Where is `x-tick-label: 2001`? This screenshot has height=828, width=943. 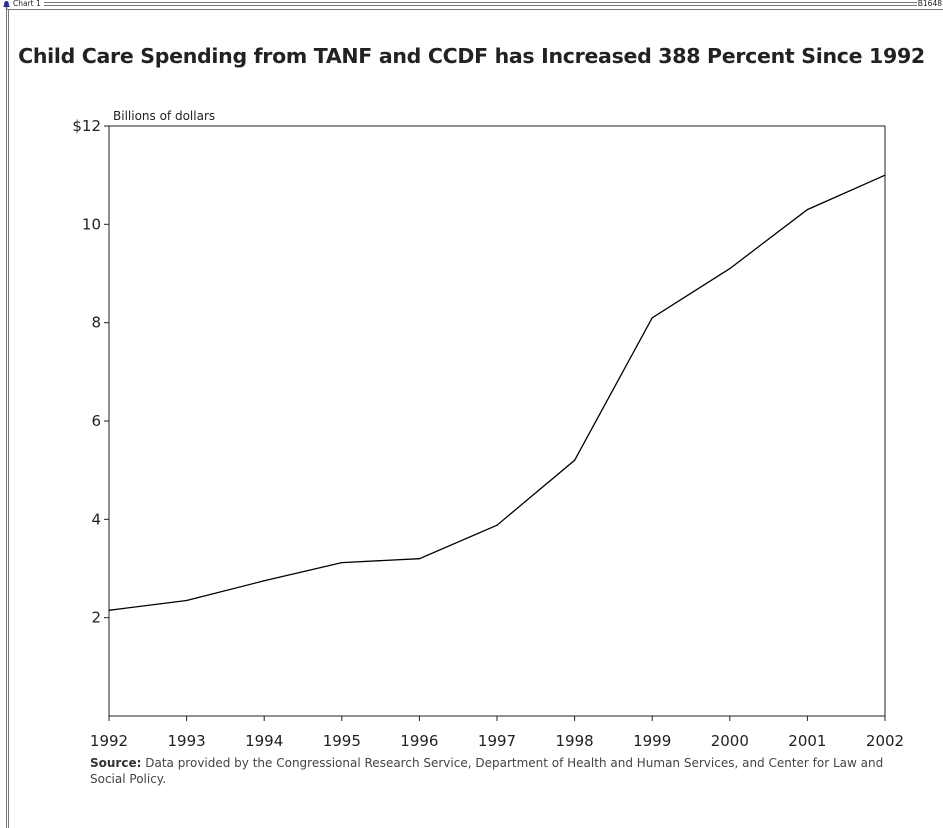
x-tick-label: 2001 is located at coordinates (807, 741).